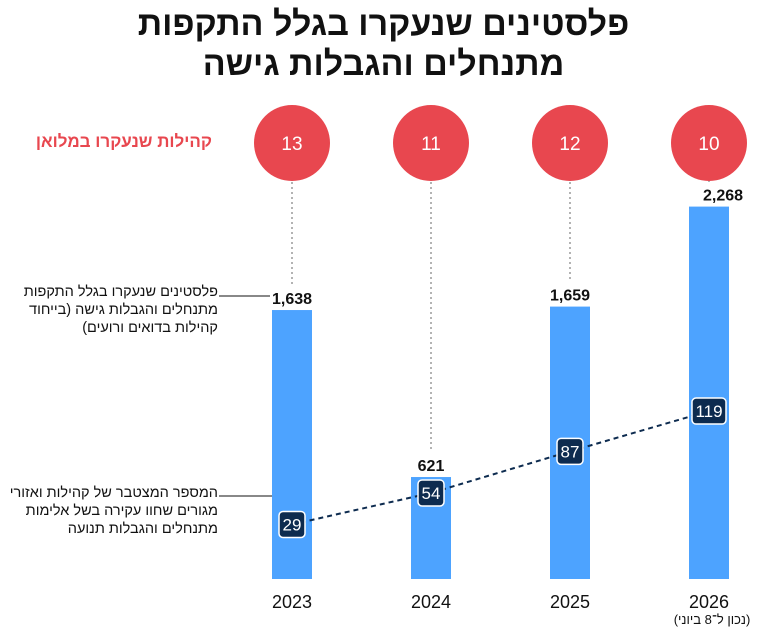 The height and width of the screenshot is (632, 767). Describe the element at coordinates (383, 24) in the screenshot. I see `chart-title-line-1: פלסטינים שנעקרו בגלל התקפות` at that location.